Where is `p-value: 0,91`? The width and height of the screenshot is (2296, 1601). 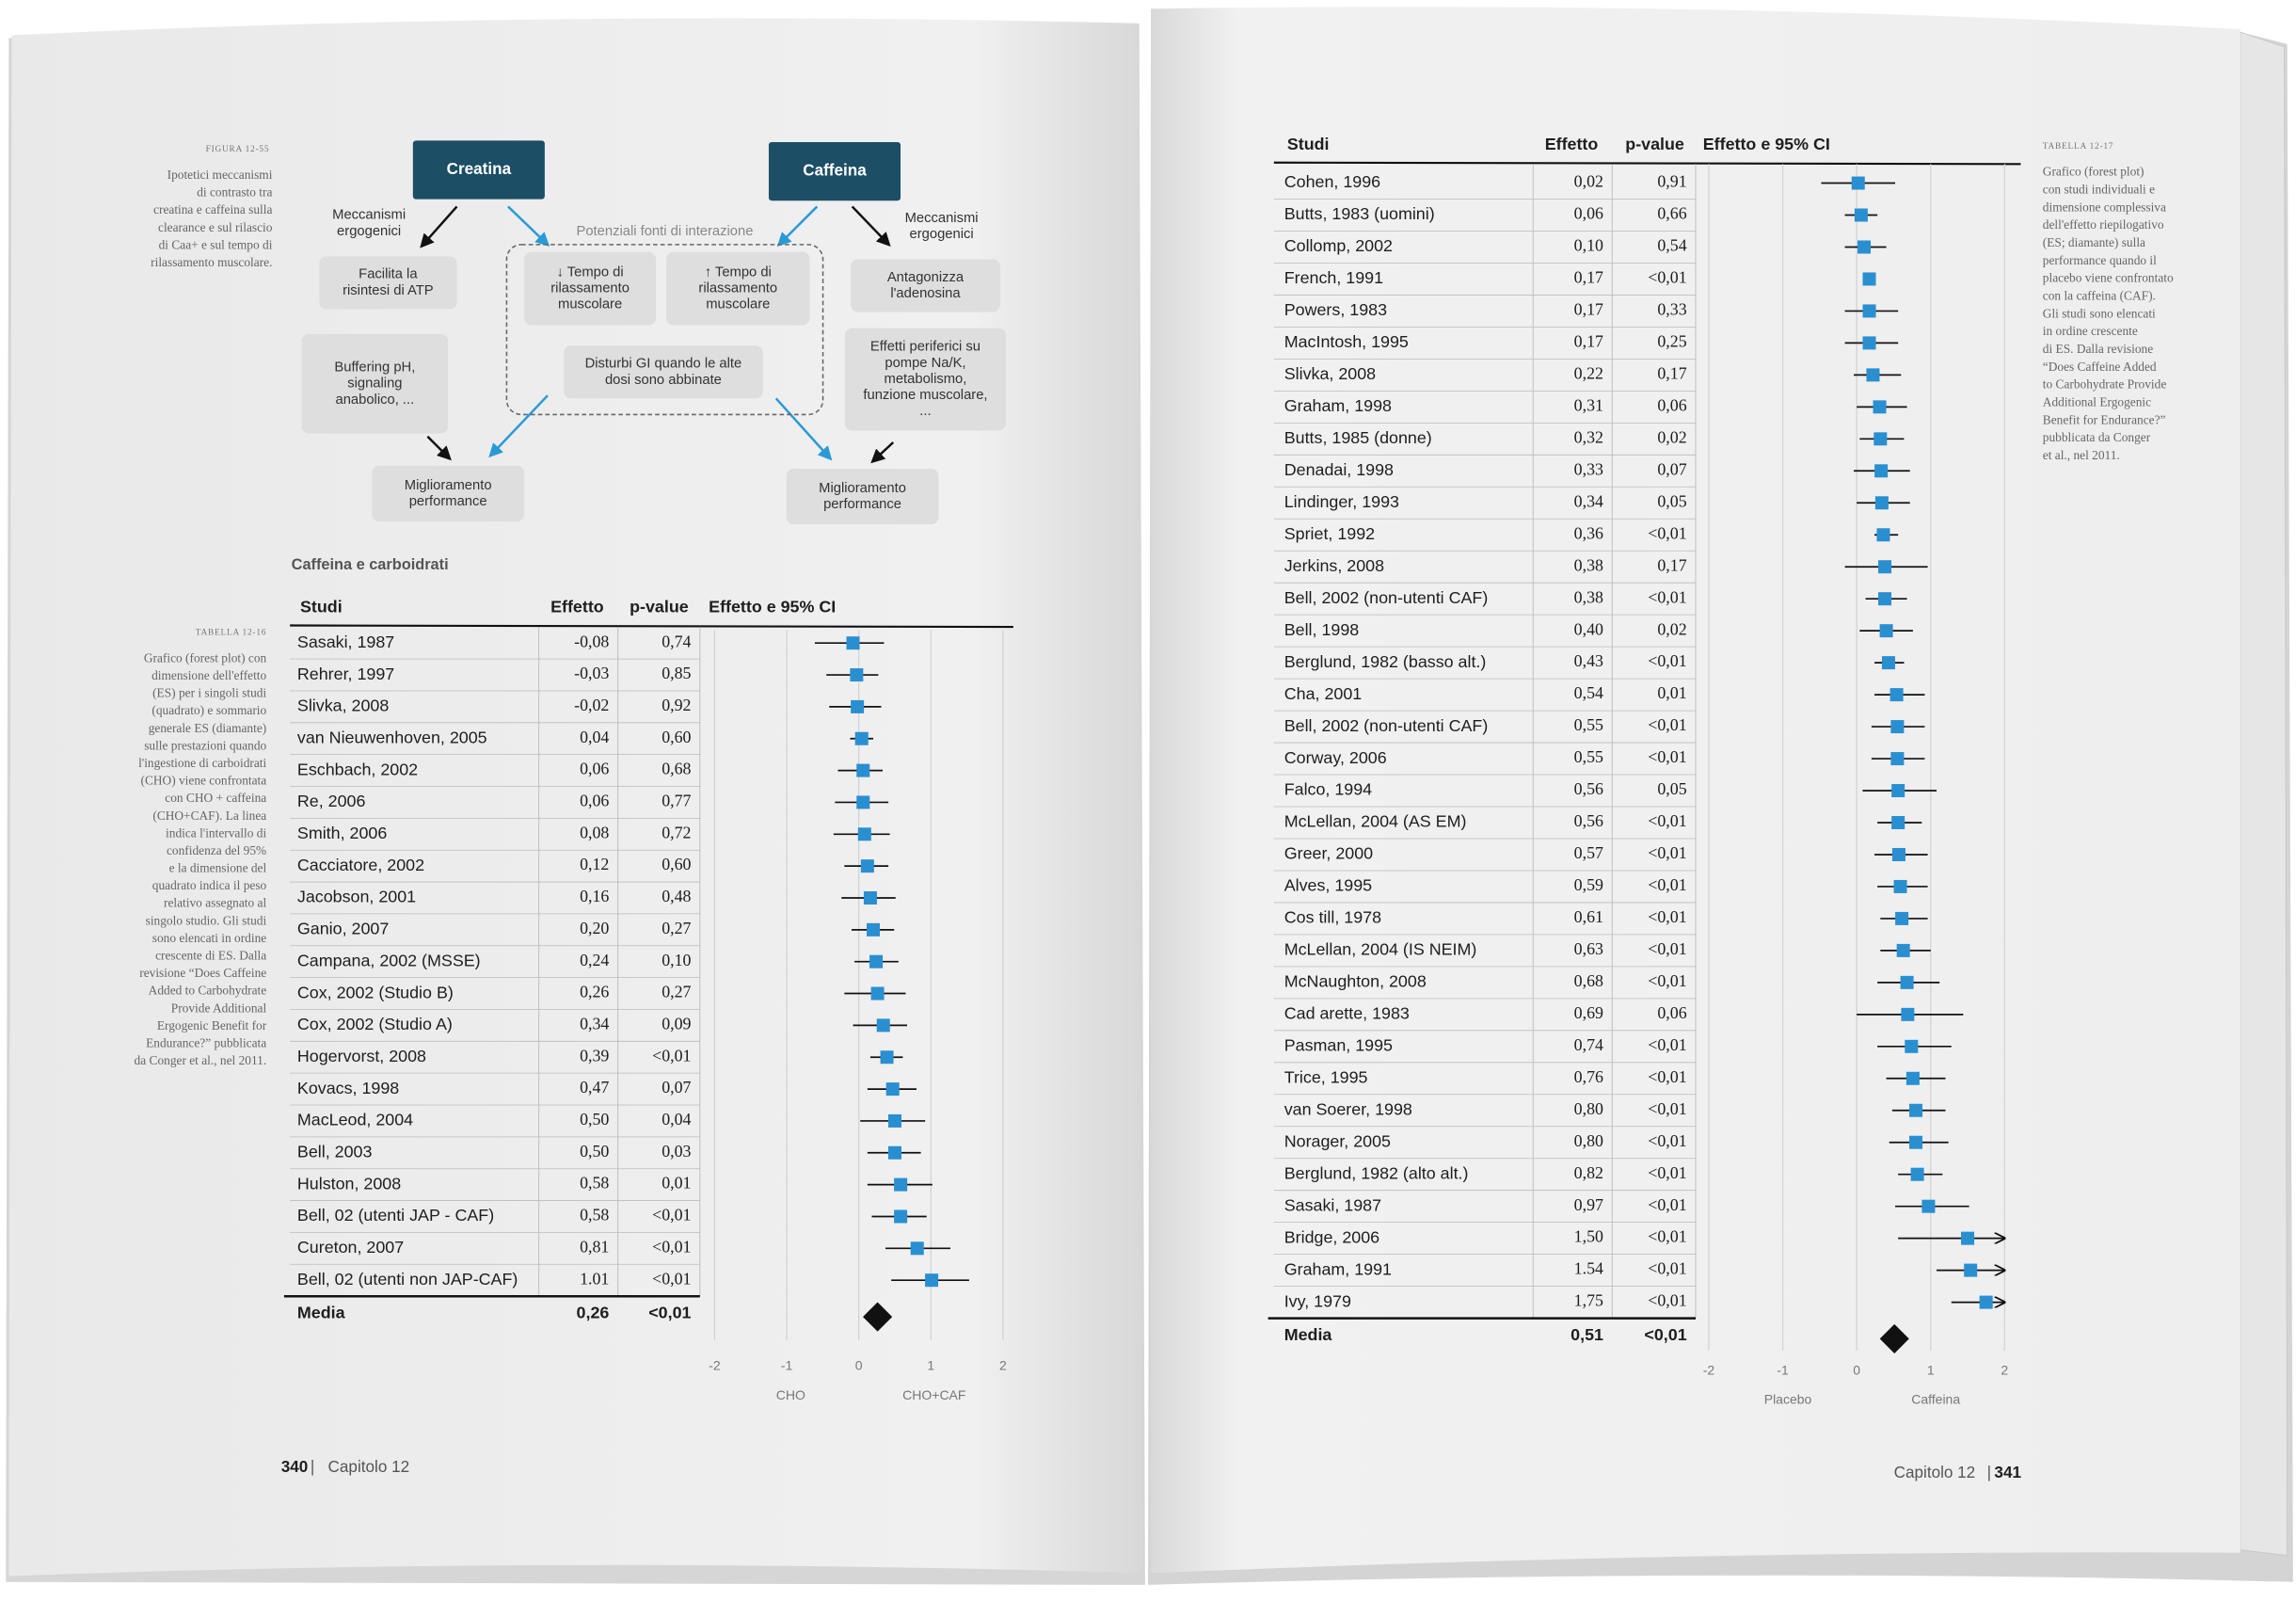
p-value: 0,91 is located at coordinates (1671, 181).